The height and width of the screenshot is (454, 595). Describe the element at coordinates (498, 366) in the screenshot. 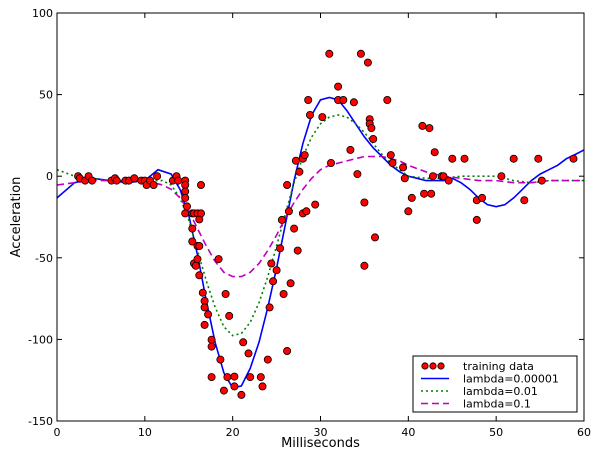

I see `legend-label: training data` at that location.